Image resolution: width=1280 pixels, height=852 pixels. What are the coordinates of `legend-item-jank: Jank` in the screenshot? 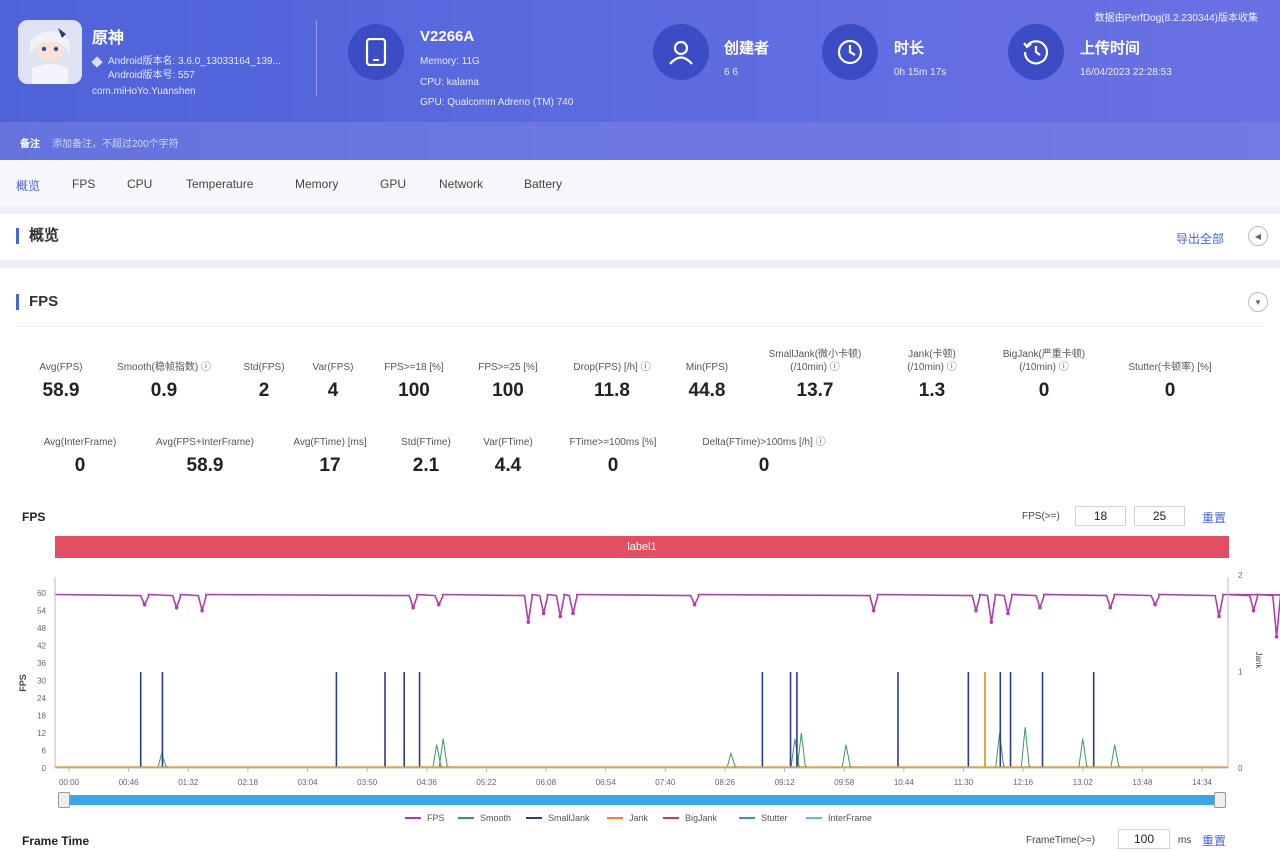 It's located at (627, 818).